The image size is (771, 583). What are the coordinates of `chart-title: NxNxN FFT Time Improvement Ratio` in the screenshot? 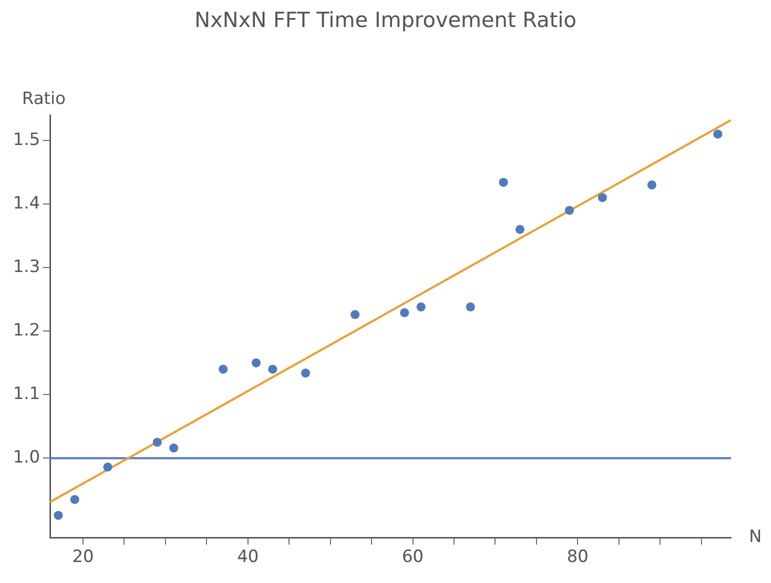 It's located at (386, 20).